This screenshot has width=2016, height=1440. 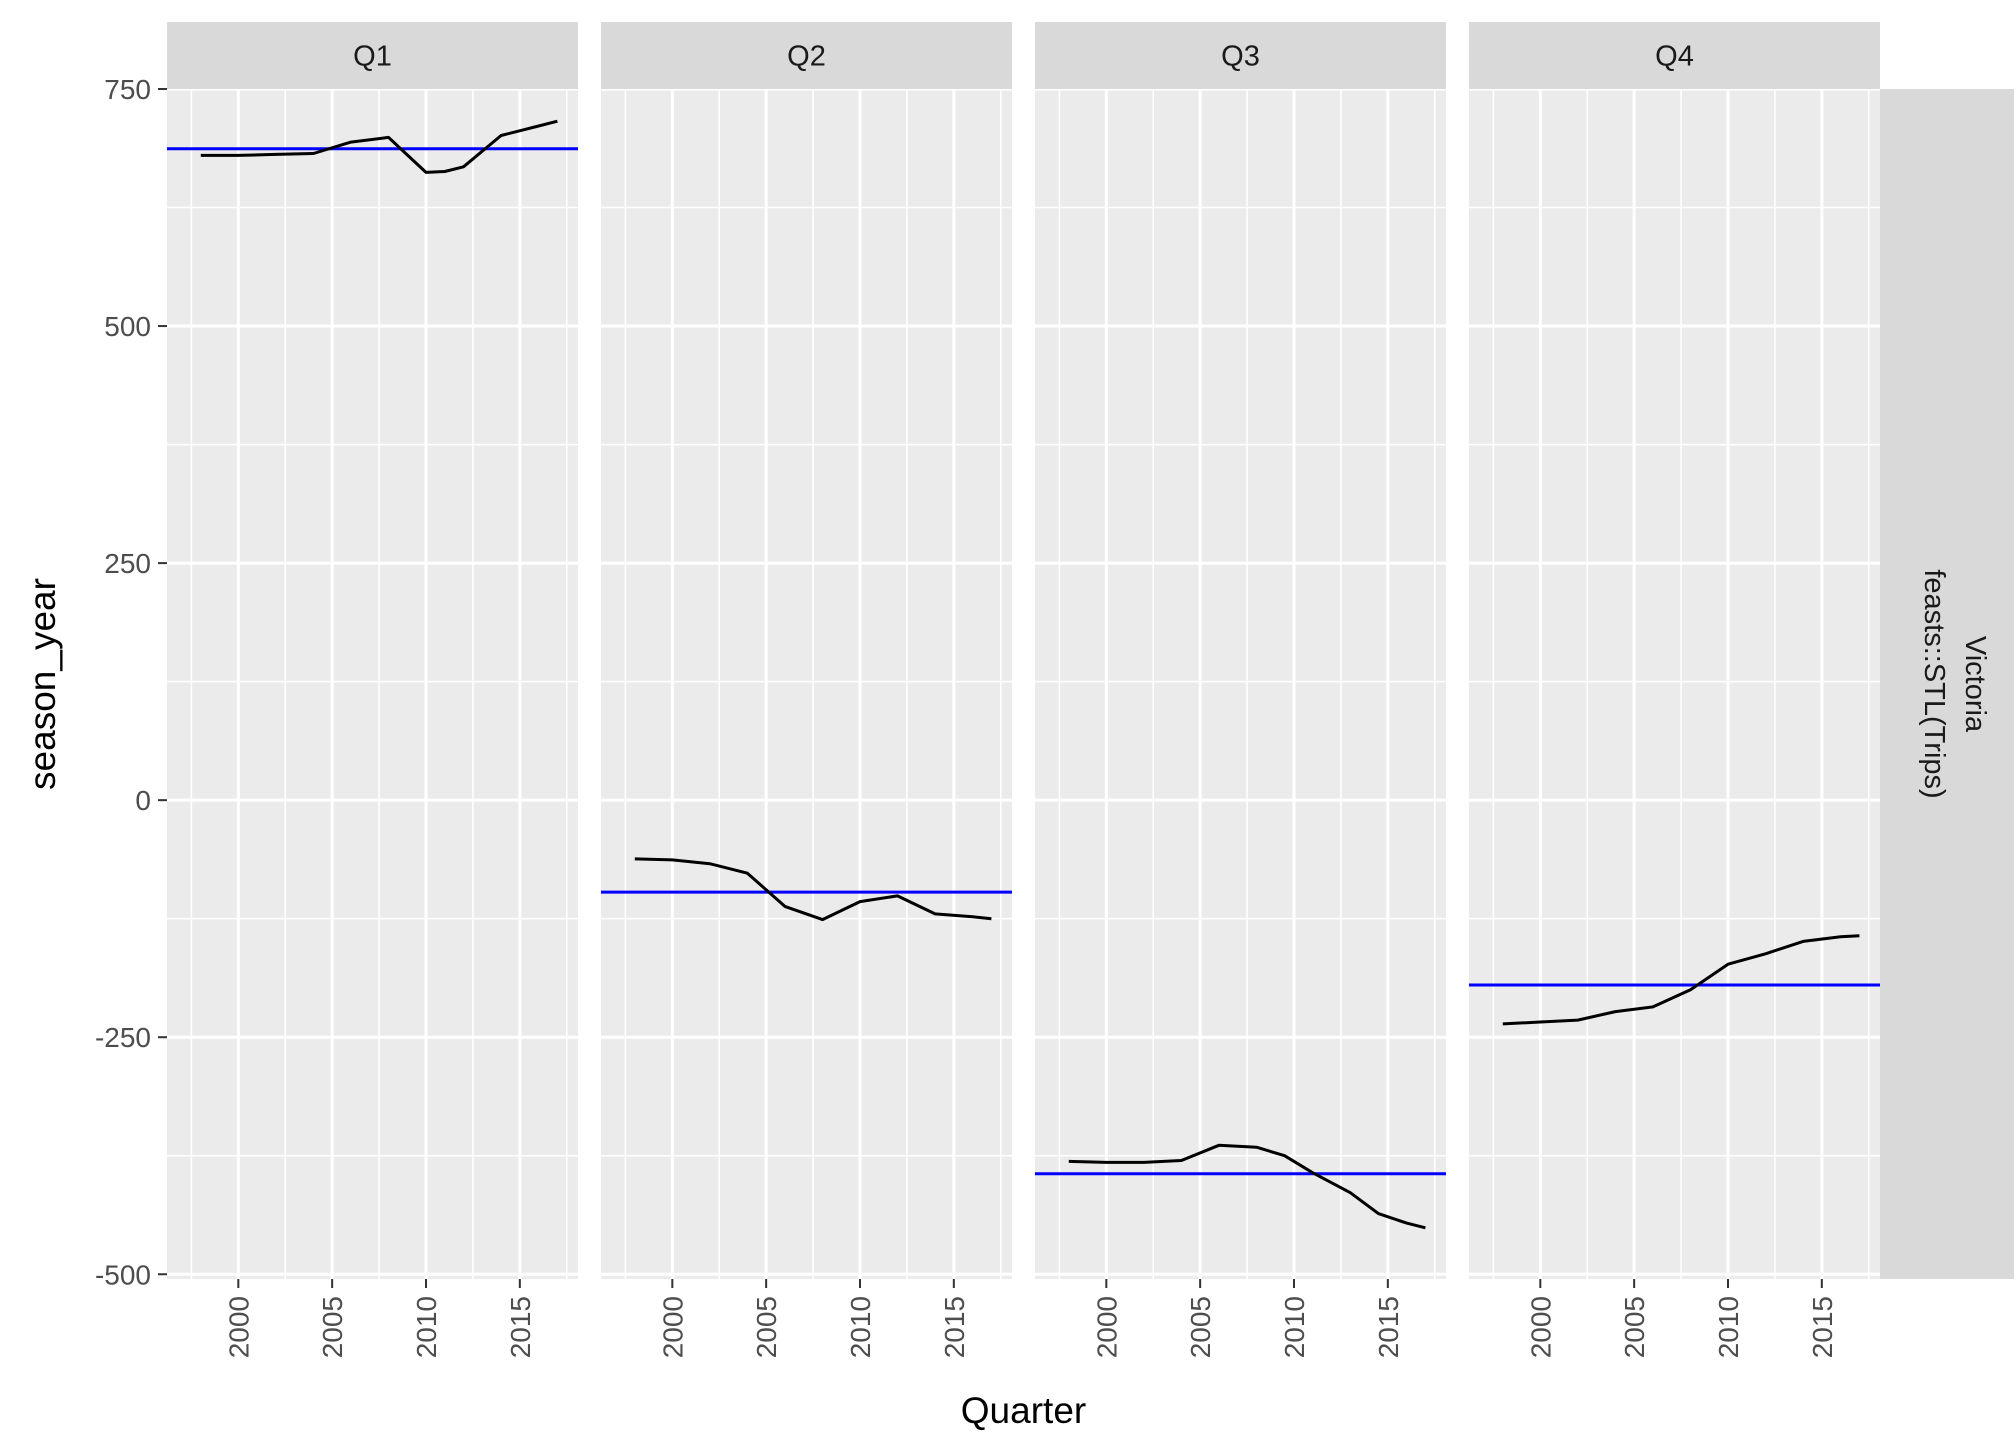 What do you see at coordinates (1934, 683) in the screenshot?
I see `row-strip-label-model: feasts::STL(Trips)` at bounding box center [1934, 683].